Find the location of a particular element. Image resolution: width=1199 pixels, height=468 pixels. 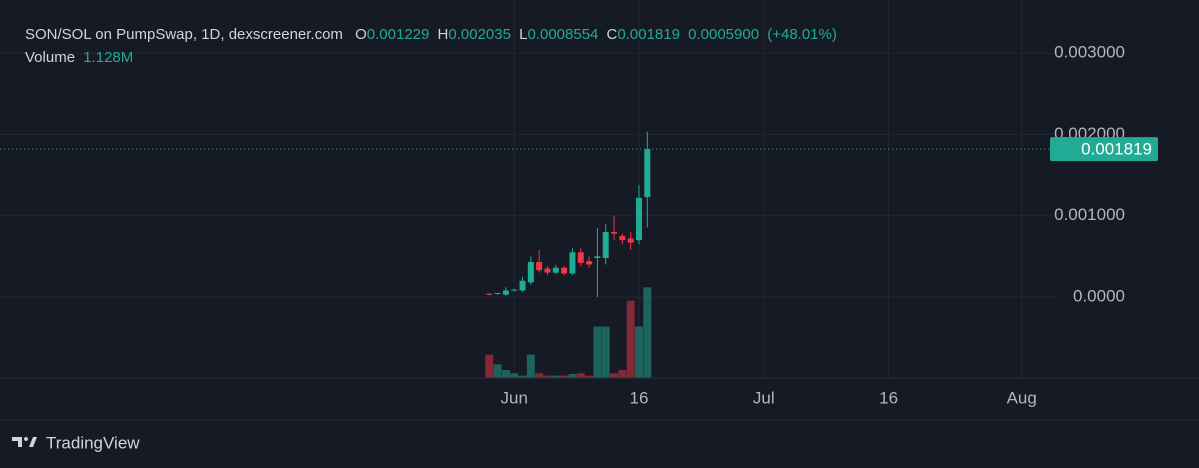

brand-logo: TradingView is located at coordinates (76, 442).